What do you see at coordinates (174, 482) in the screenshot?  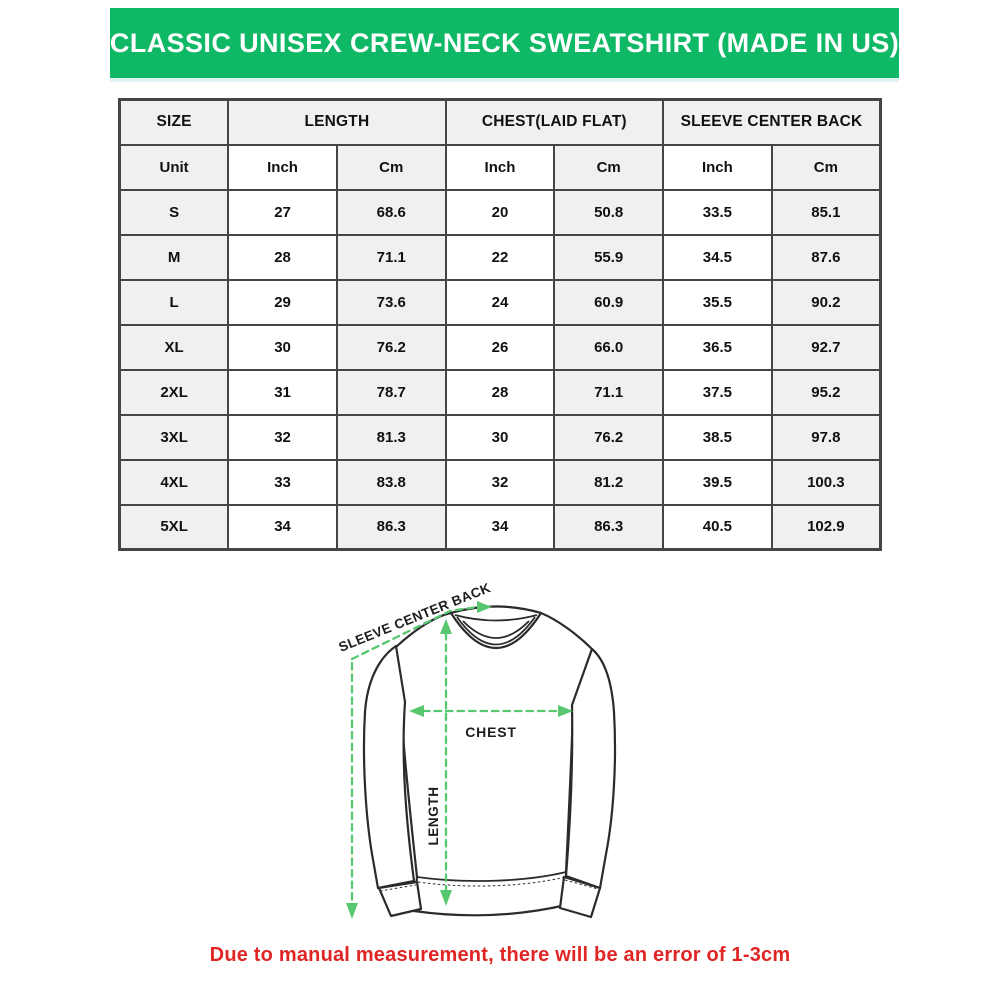 I see `size-label-cell: 4XL` at bounding box center [174, 482].